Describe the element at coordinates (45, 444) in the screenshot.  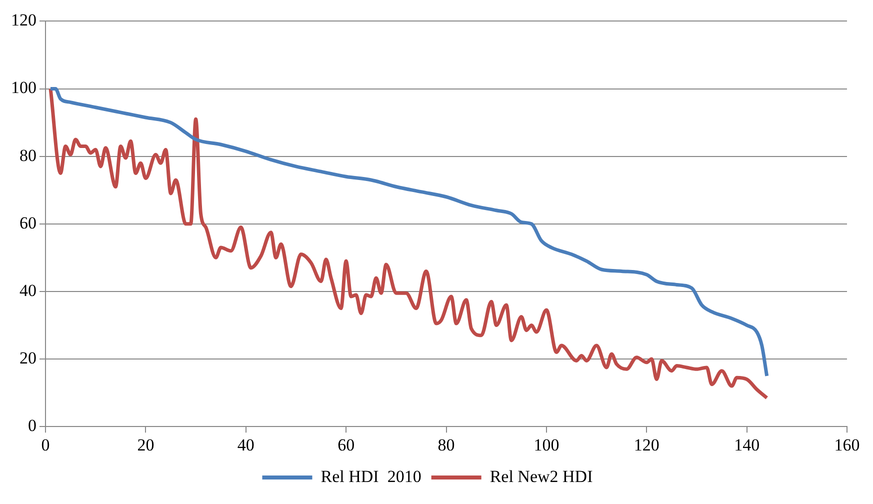
I see `x-tick-label: 0` at that location.